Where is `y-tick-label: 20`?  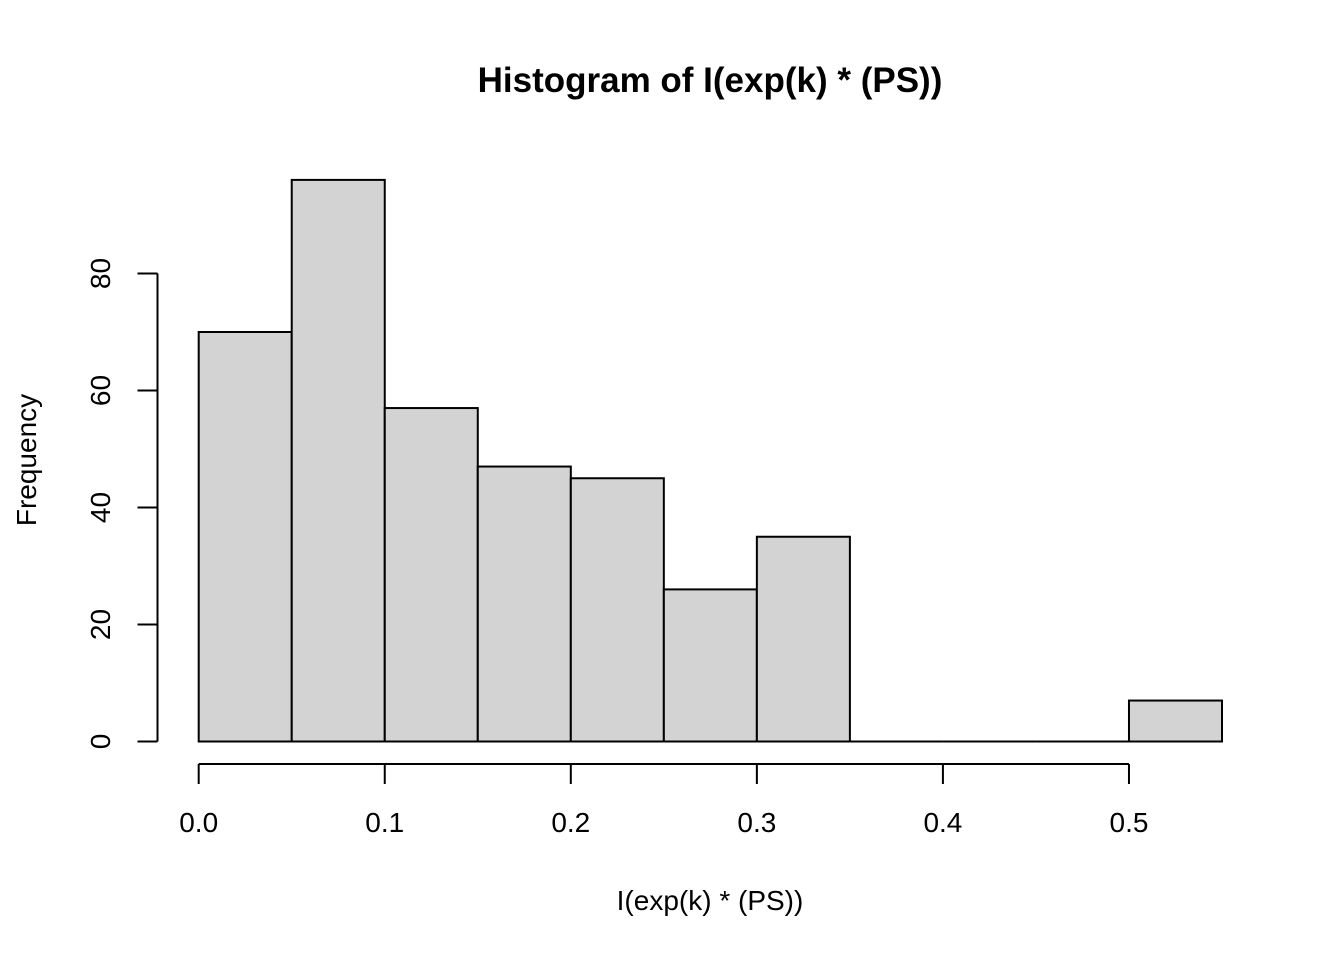 y-tick-label: 20 is located at coordinates (100, 624).